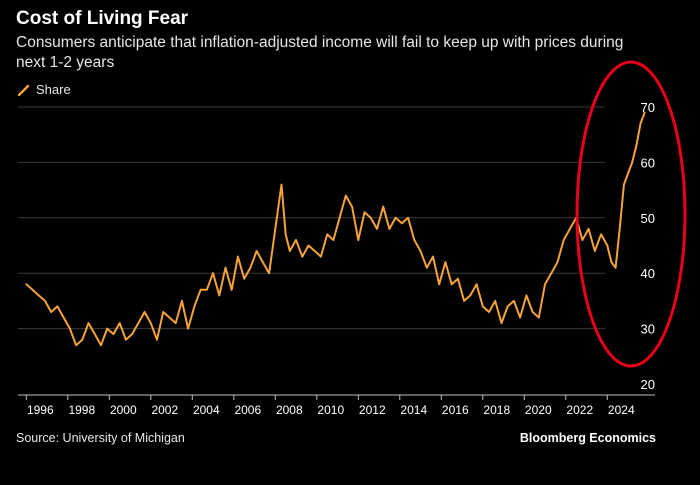 The image size is (700, 485). I want to click on x-tick-label: 2012, so click(372, 410).